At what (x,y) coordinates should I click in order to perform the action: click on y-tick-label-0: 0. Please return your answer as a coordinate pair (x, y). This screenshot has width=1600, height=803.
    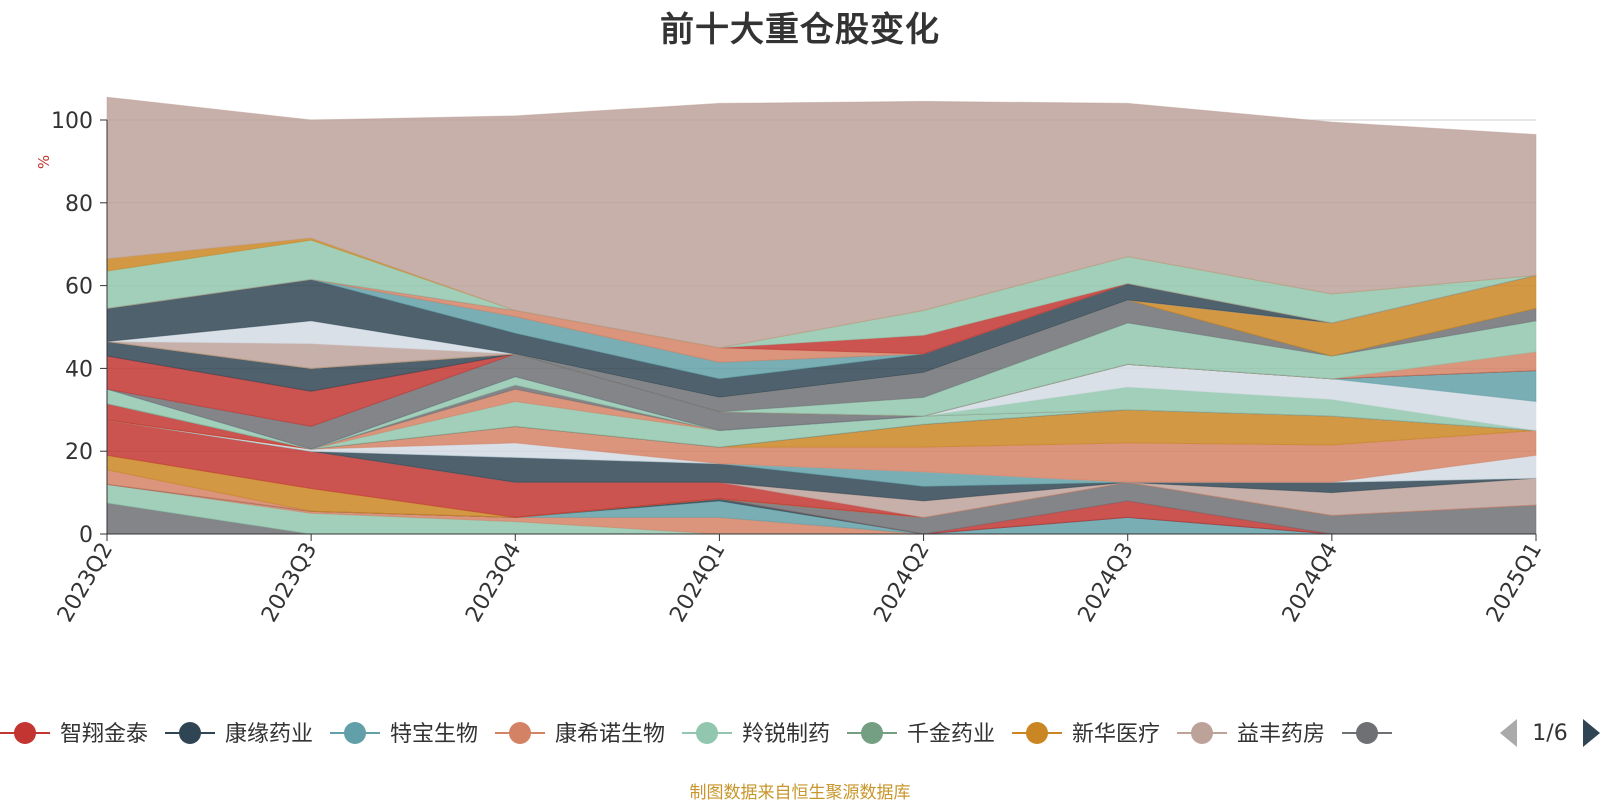
    Looking at the image, I should click on (86, 535).